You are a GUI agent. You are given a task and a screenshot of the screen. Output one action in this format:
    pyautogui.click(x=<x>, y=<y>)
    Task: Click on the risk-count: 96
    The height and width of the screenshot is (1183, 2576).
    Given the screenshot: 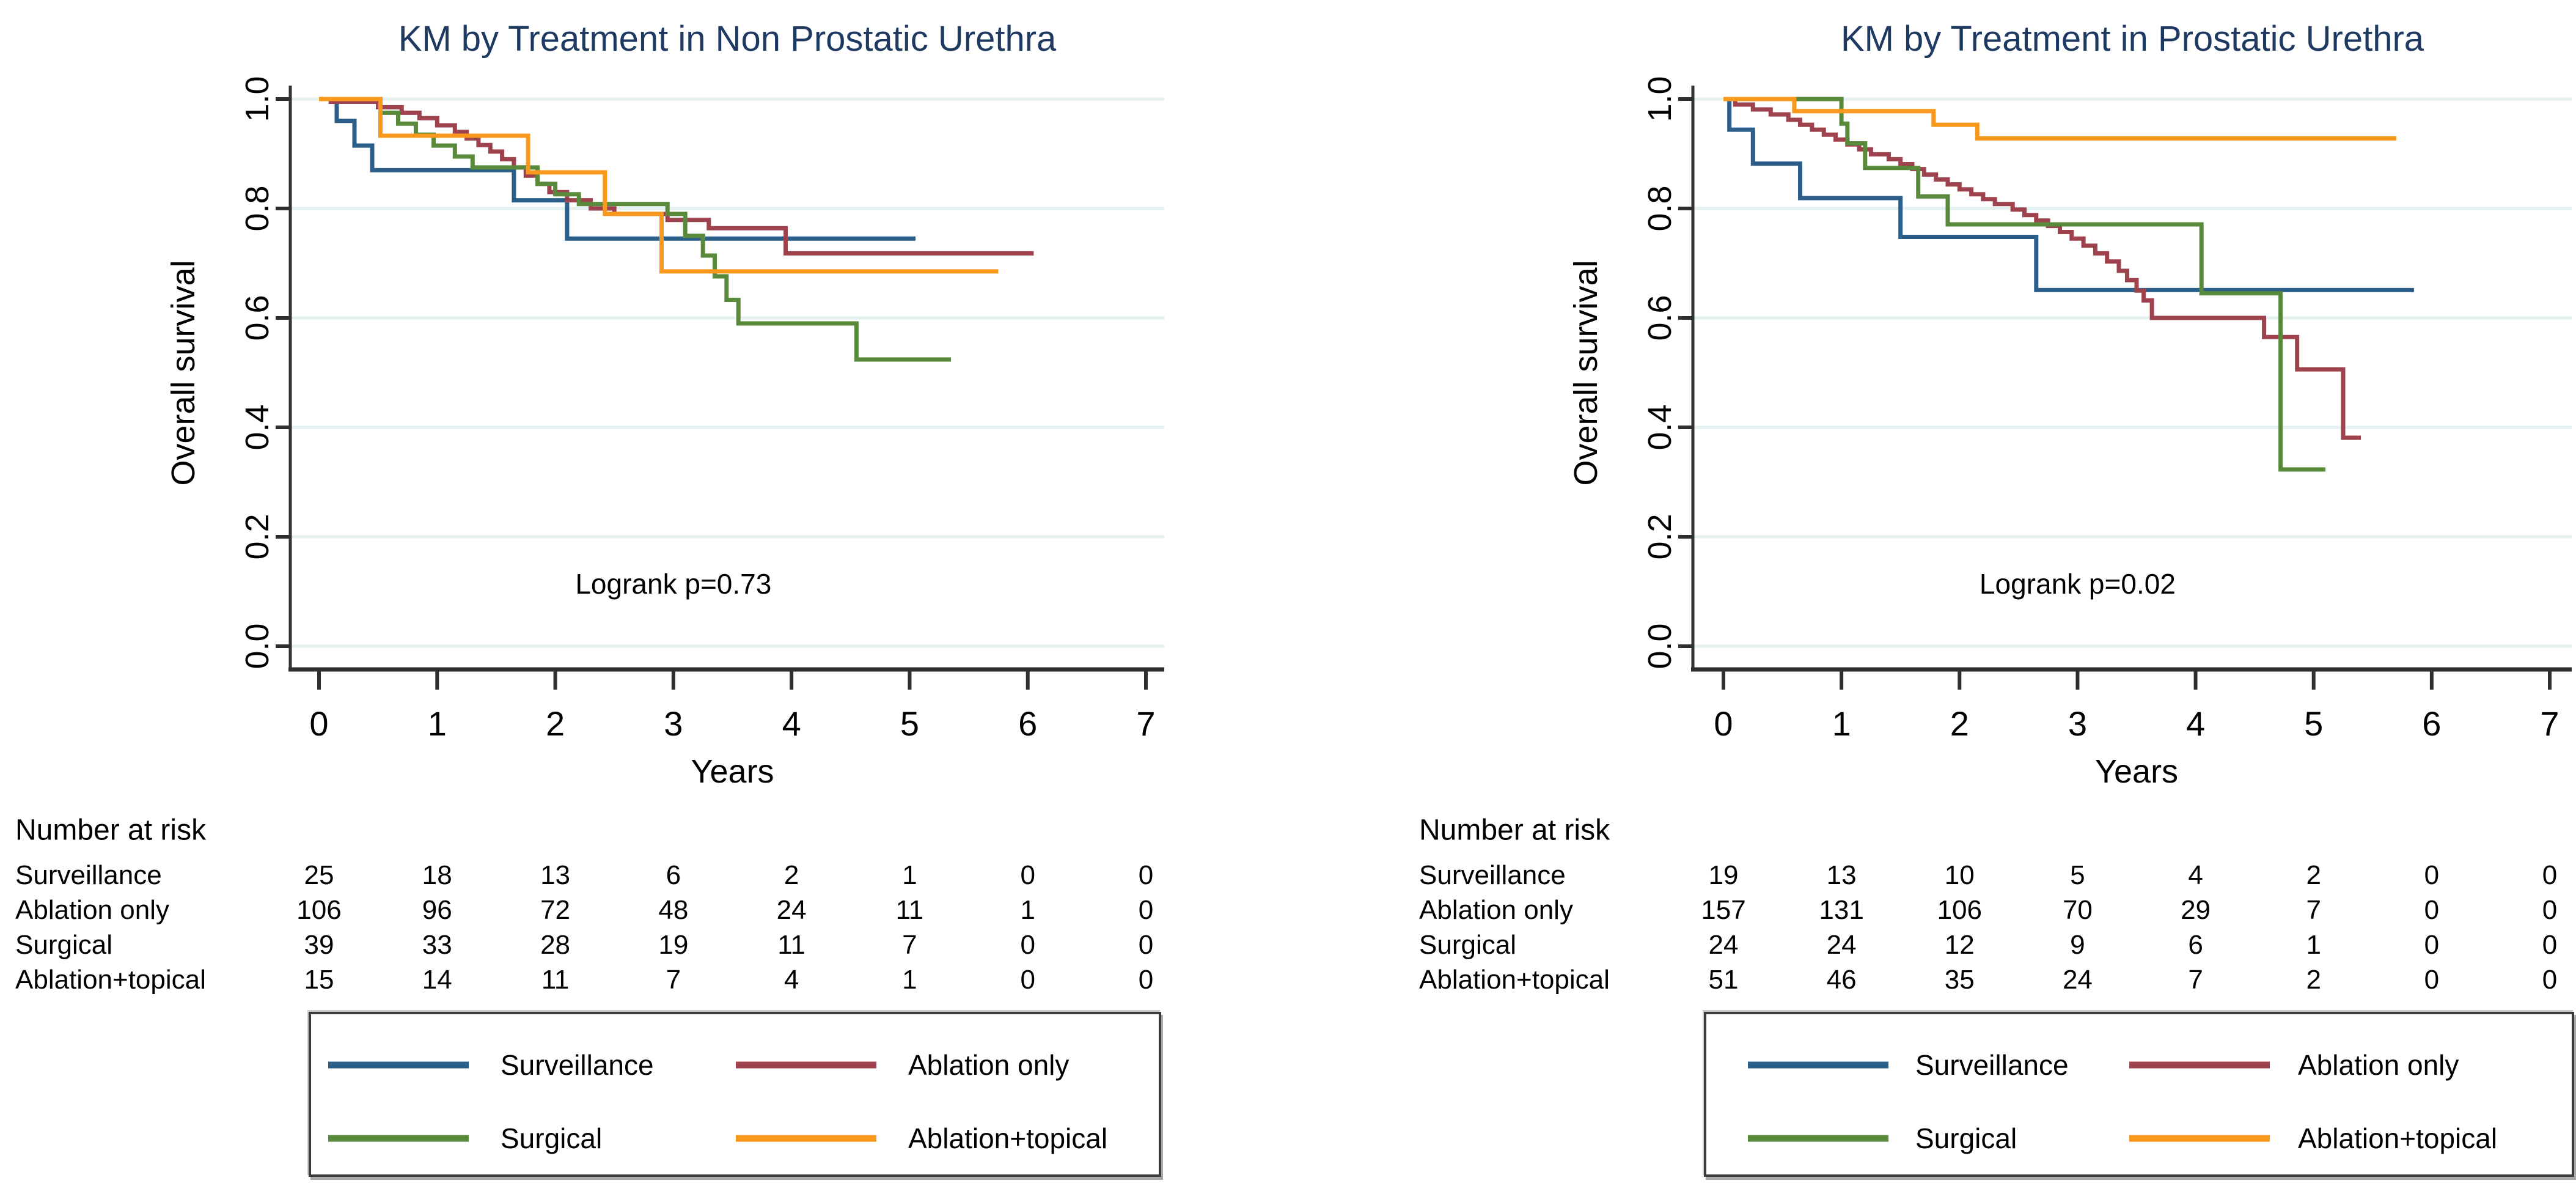 What is the action you would take?
    pyautogui.click(x=437, y=910)
    